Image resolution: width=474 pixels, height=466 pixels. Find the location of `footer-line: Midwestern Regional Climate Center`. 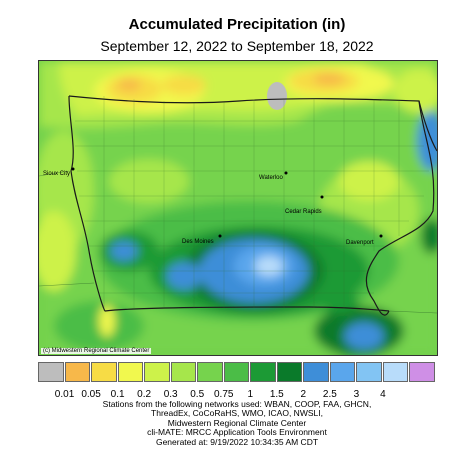

footer-line: Midwestern Regional Climate Center is located at coordinates (237, 422).